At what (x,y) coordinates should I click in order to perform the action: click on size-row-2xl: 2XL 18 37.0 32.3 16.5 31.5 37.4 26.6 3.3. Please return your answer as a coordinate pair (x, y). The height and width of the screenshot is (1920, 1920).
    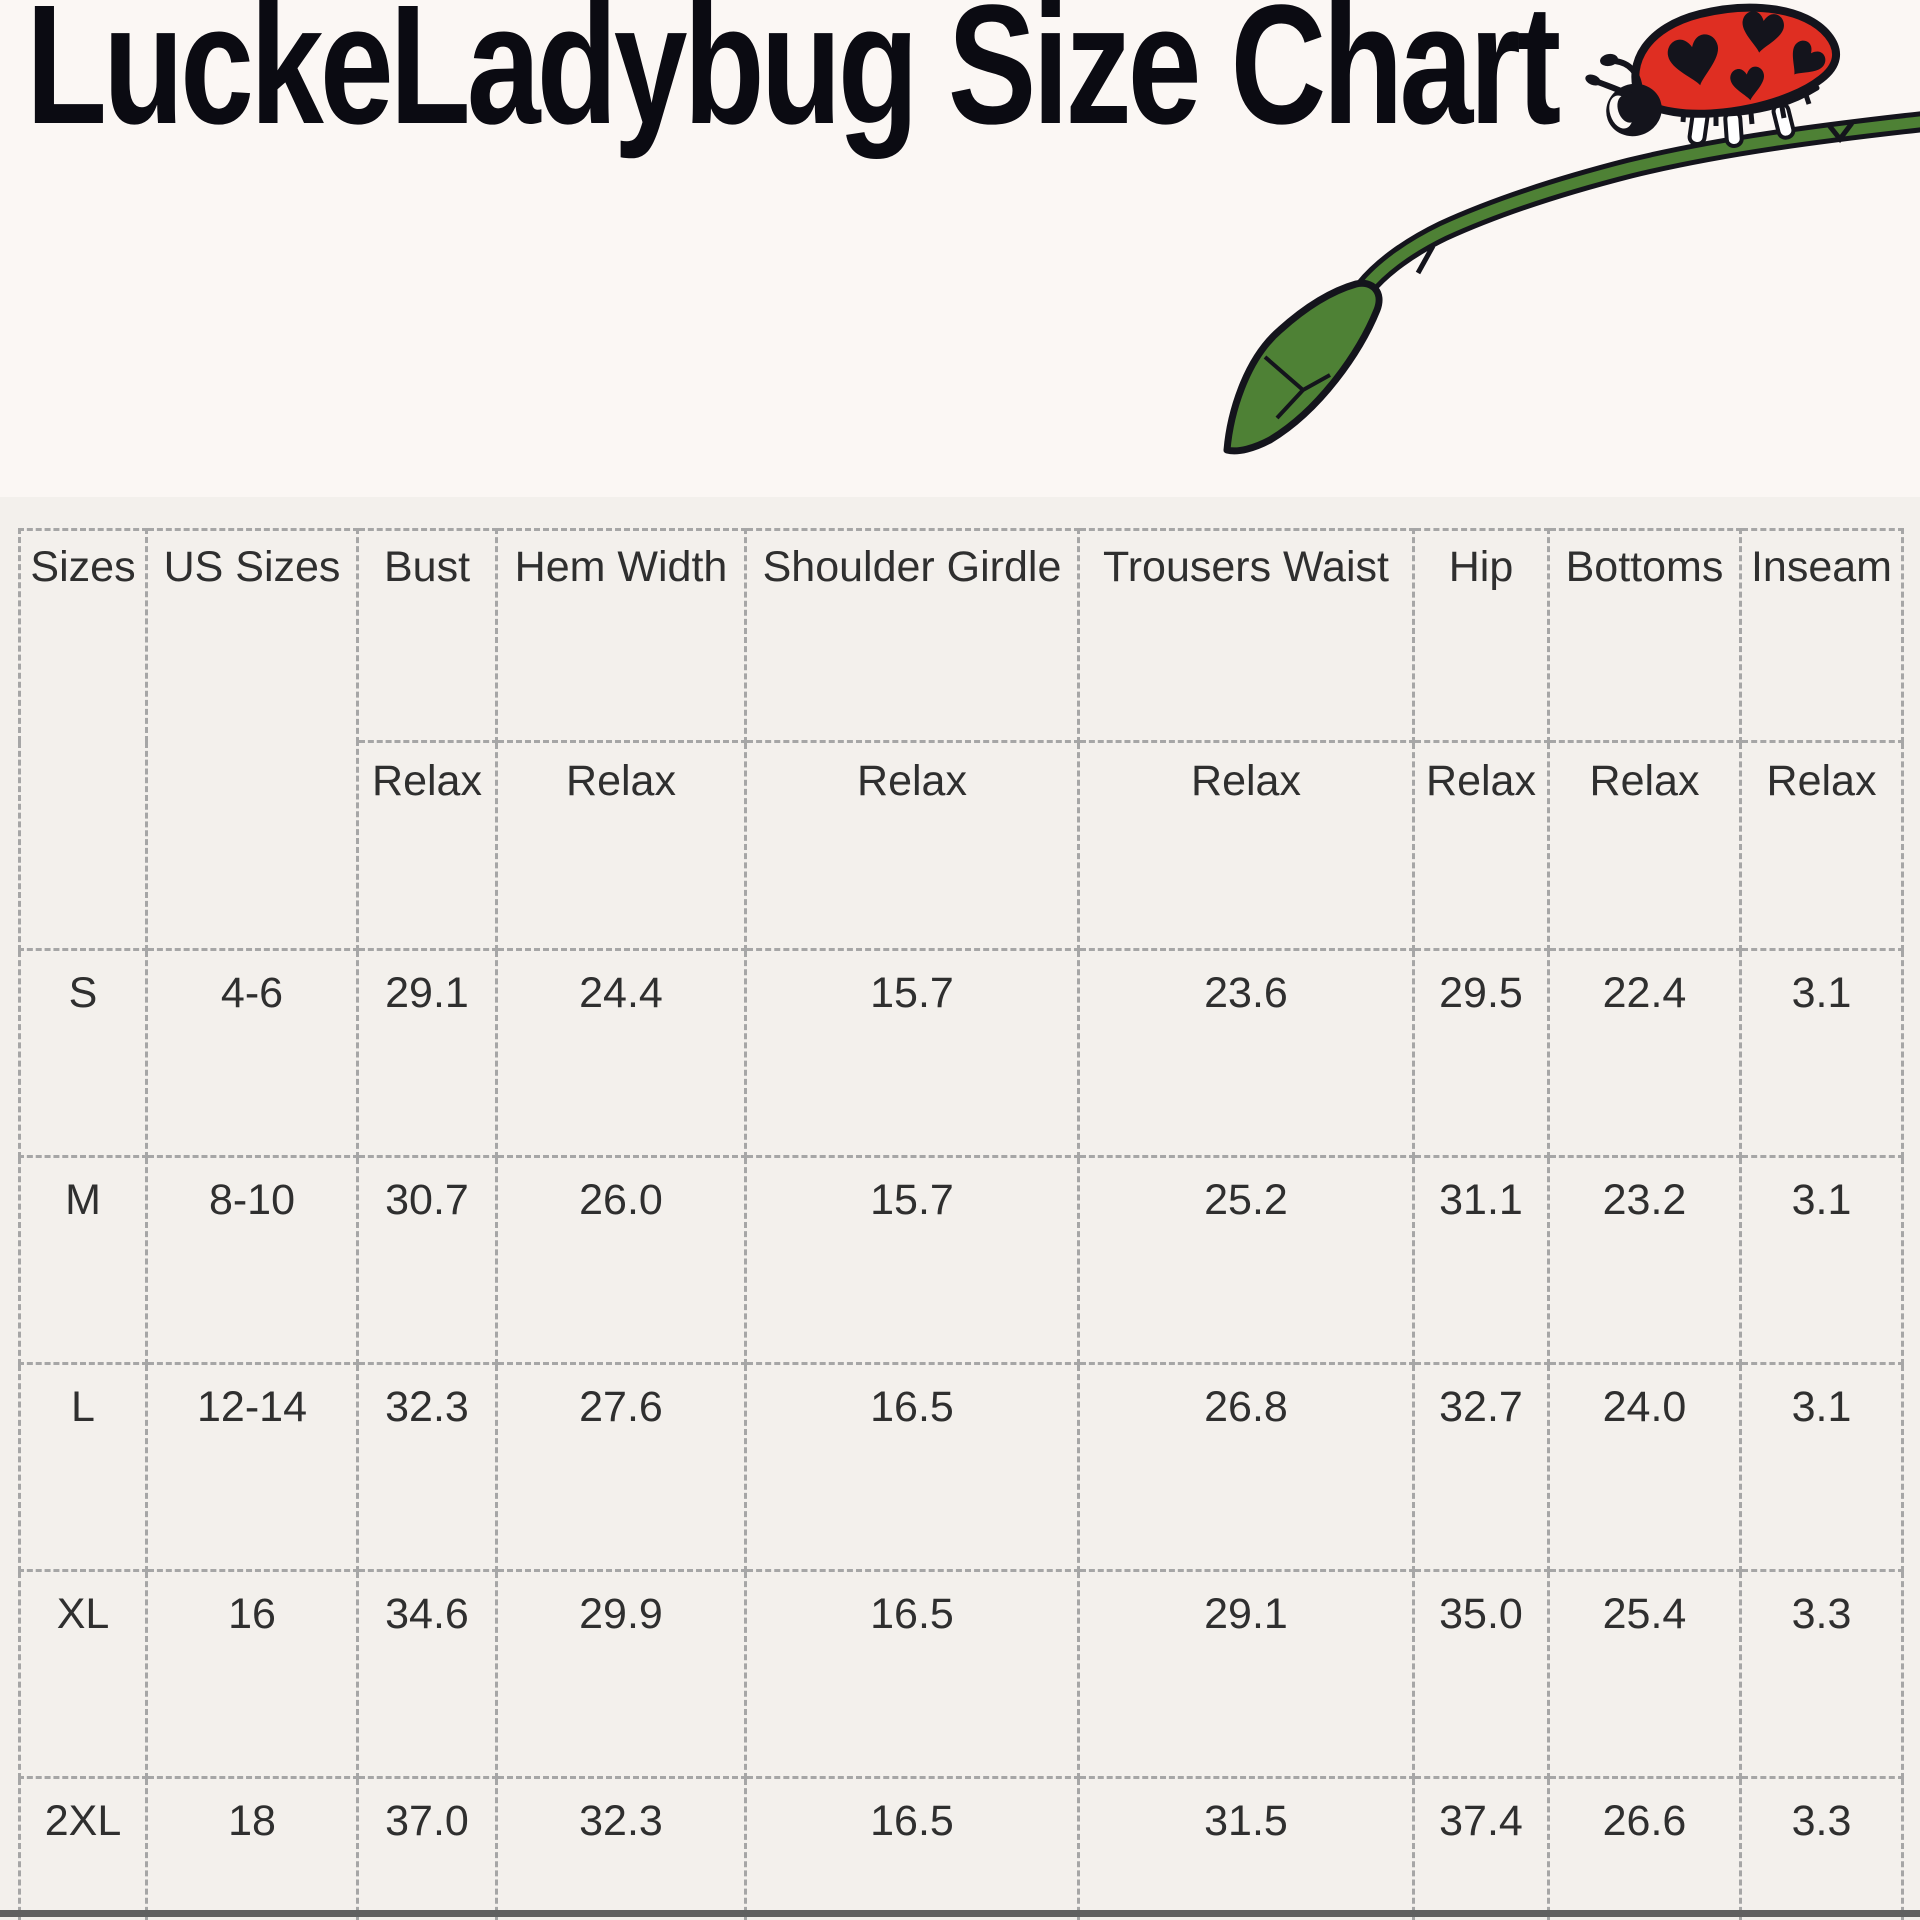
    Looking at the image, I should click on (961, 1848).